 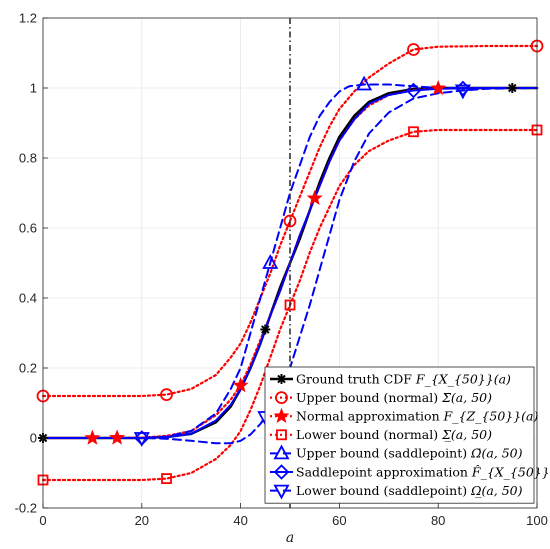 What do you see at coordinates (510, 471) in the screenshot?
I see `legend-math: F̂_{X_{50}}(a)` at bounding box center [510, 471].